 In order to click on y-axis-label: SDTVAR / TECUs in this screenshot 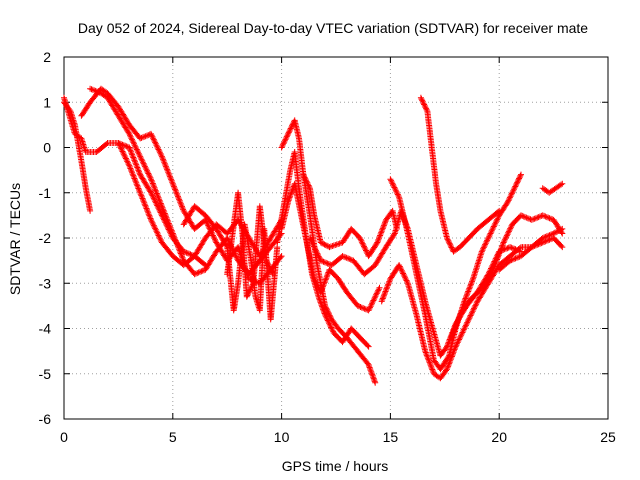, I will do `click(15, 239)`.